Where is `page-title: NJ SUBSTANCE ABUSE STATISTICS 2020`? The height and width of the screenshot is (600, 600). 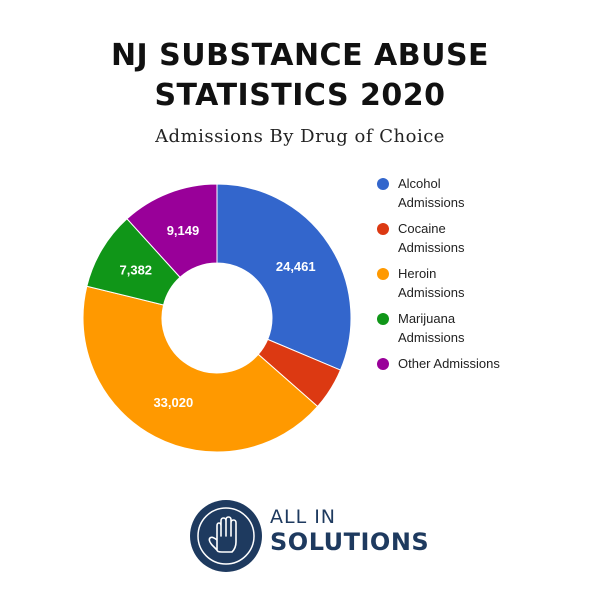 page-title: NJ SUBSTANCE ABUSE STATISTICS 2020 is located at coordinates (300, 76).